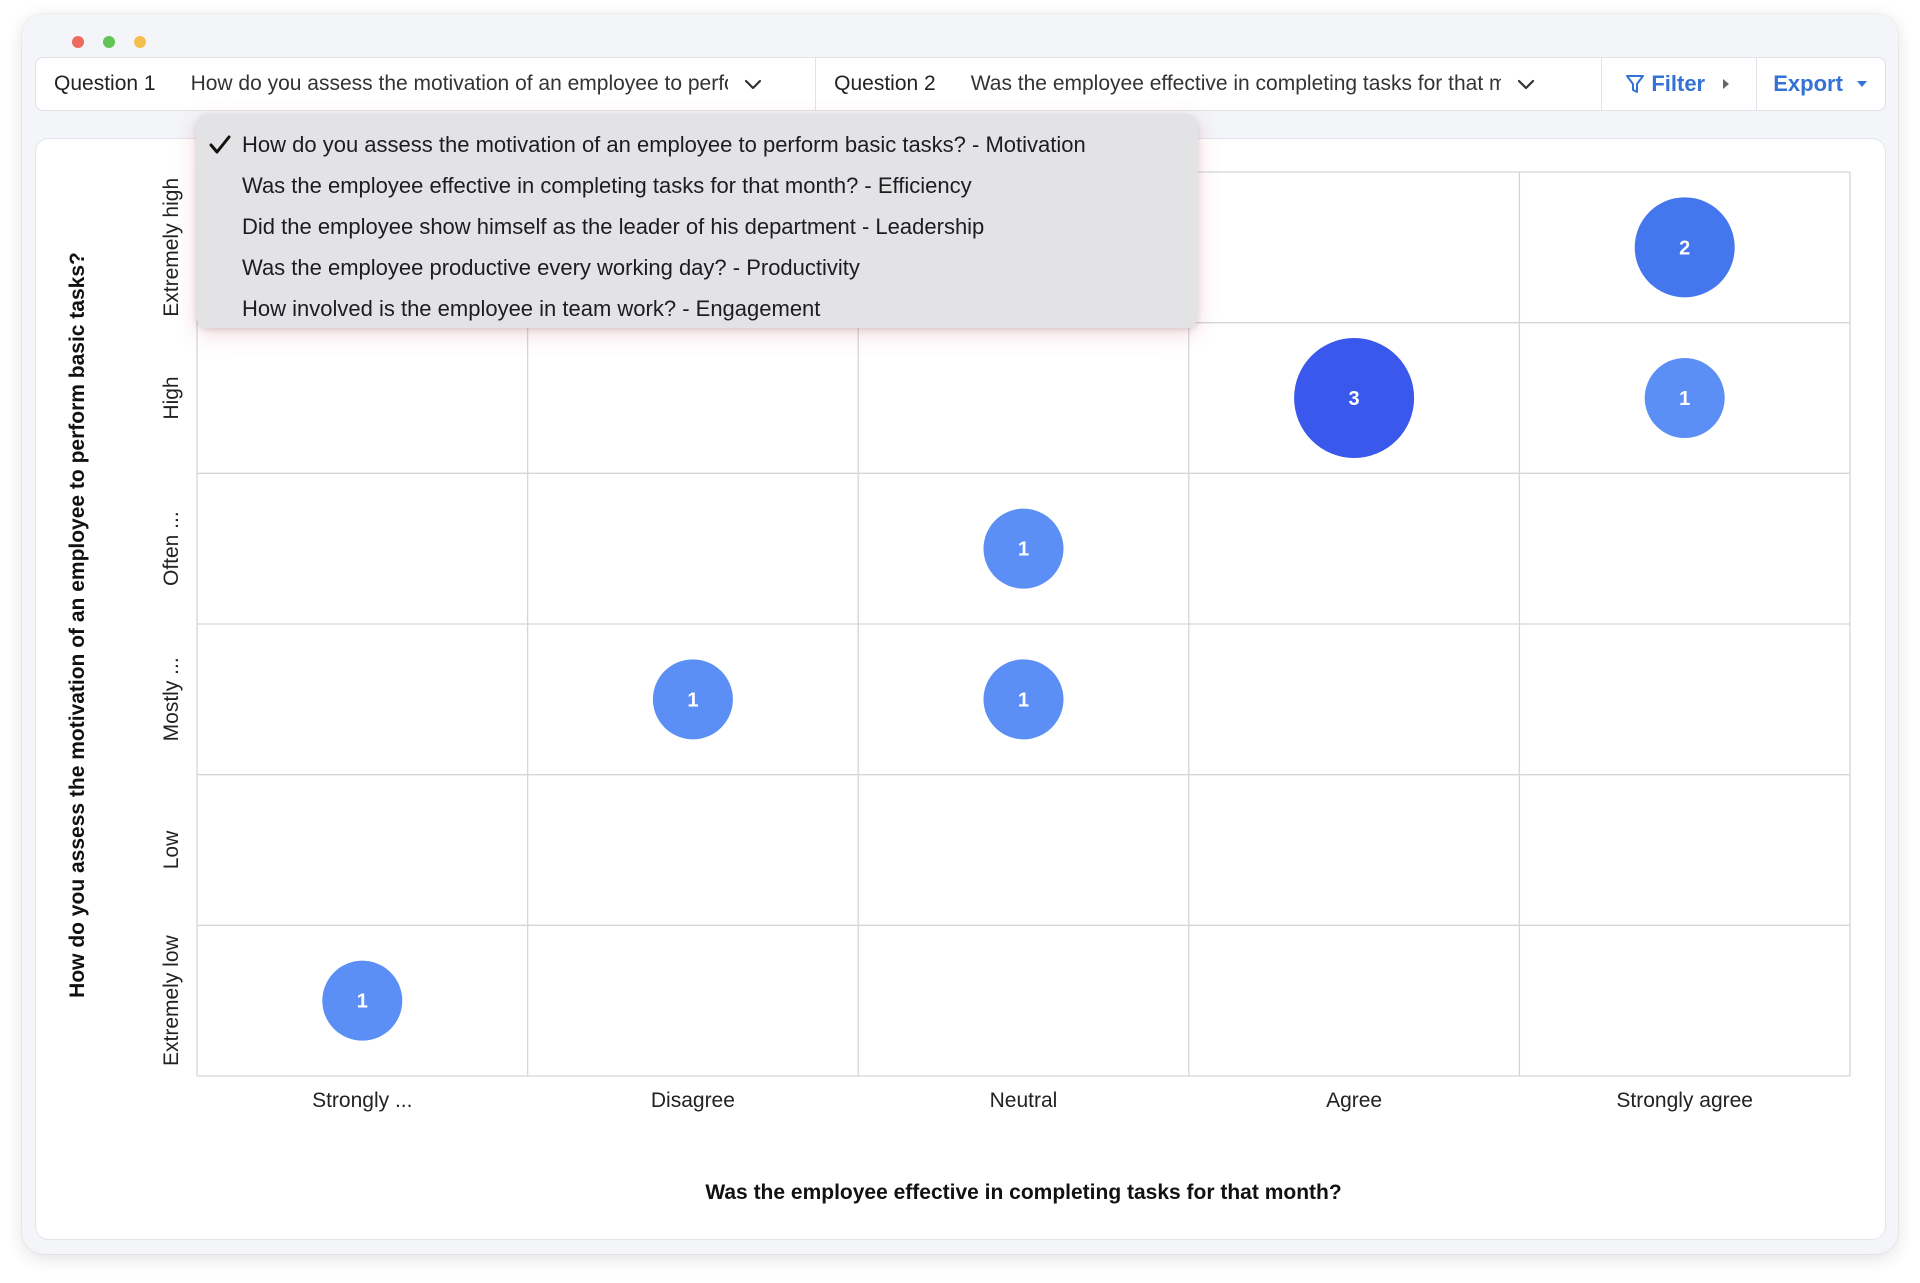 The height and width of the screenshot is (1283, 1920). What do you see at coordinates (885, 83) in the screenshot?
I see `question2-label: Question 2` at bounding box center [885, 83].